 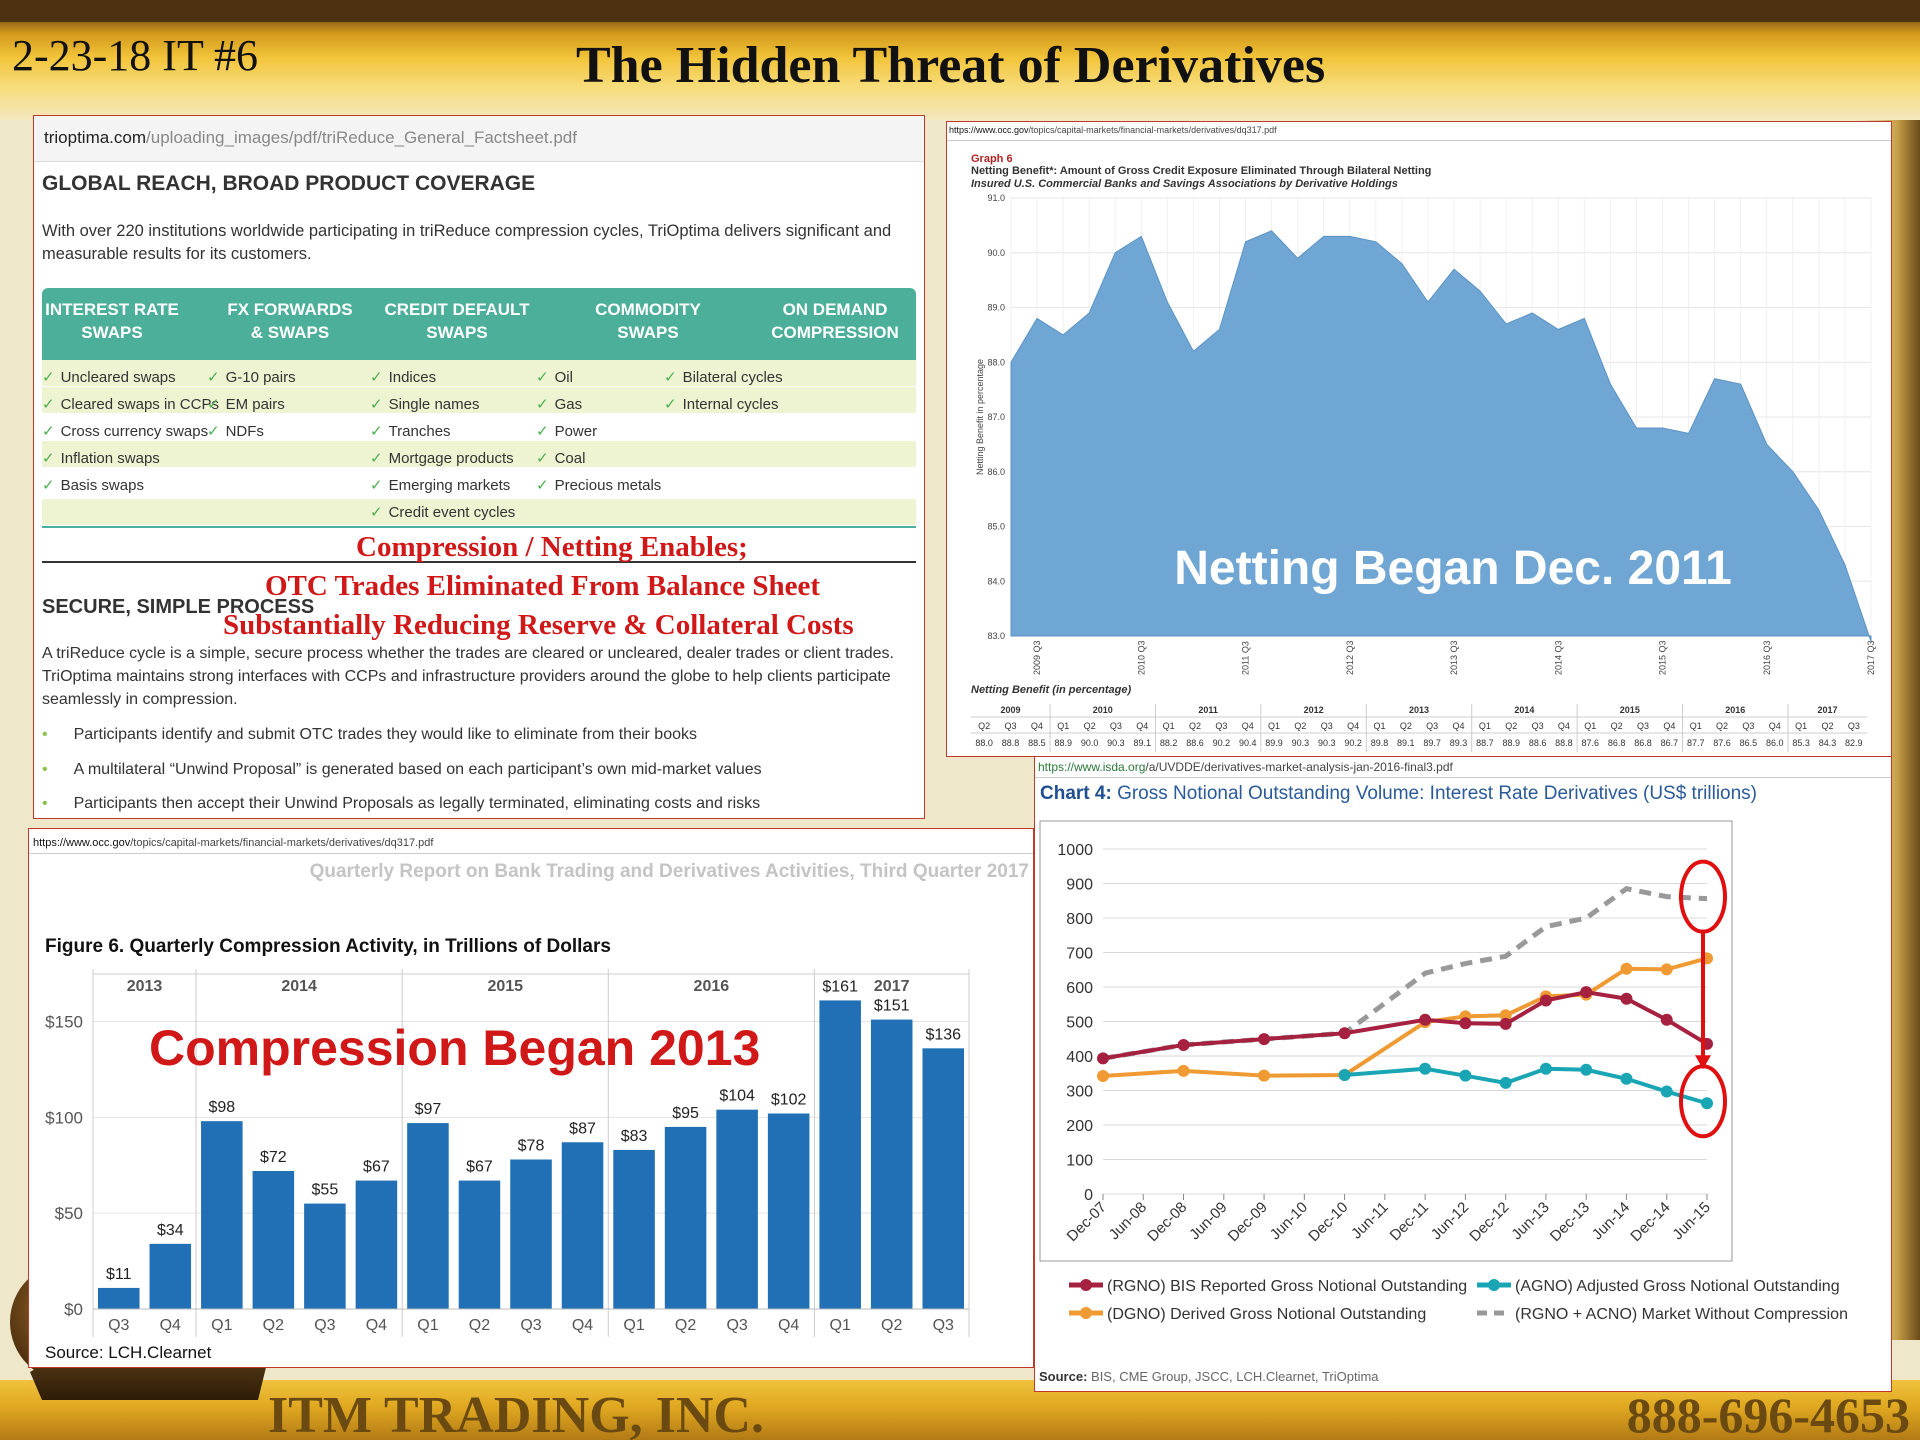 What do you see at coordinates (1087, 1222) in the screenshot?
I see `x-tick-label: Dec-07` at bounding box center [1087, 1222].